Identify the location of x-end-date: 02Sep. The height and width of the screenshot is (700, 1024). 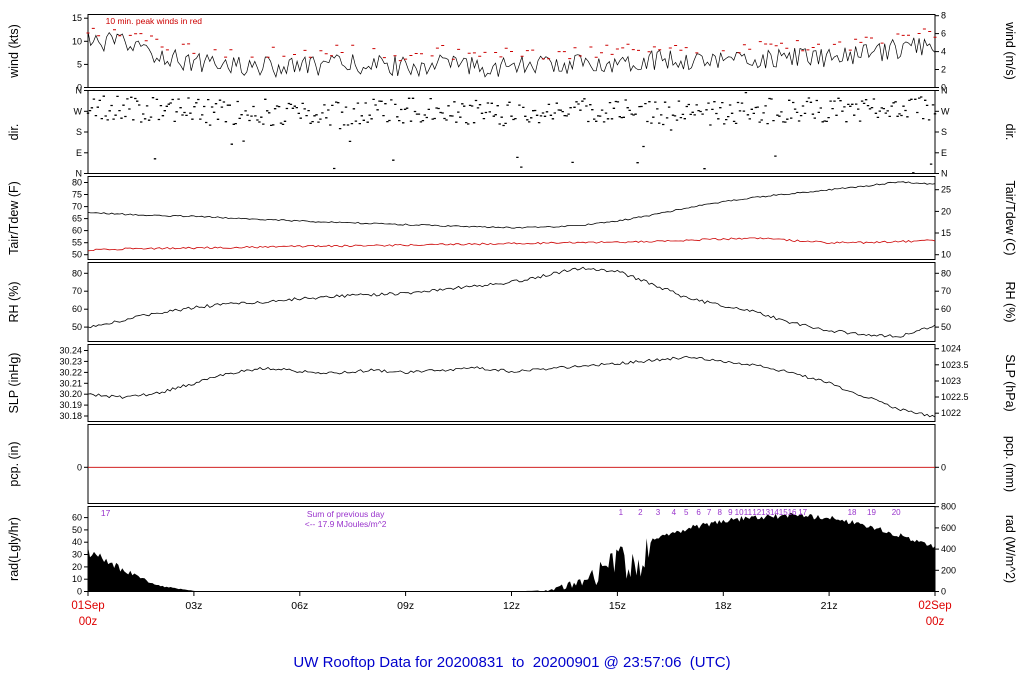
(935, 606).